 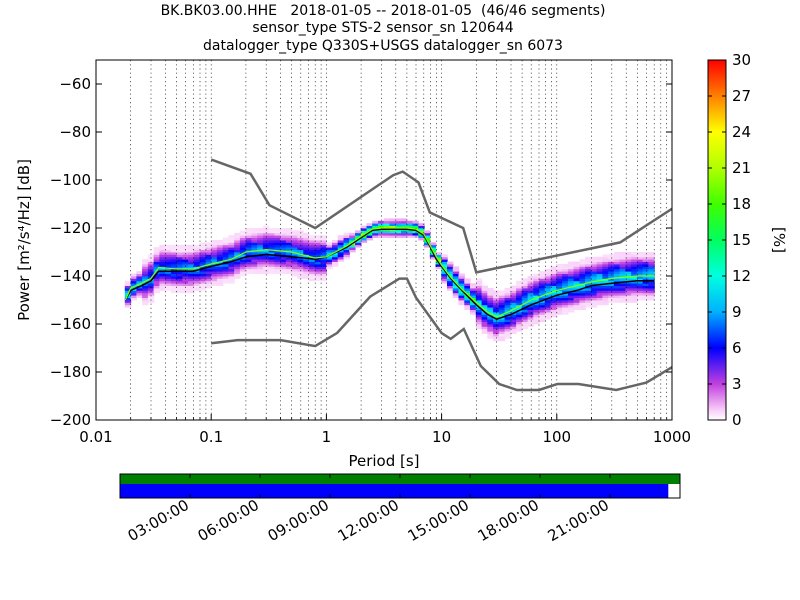 What do you see at coordinates (578, 520) in the screenshot?
I see `coverage-tick-label: 21:00:00` at bounding box center [578, 520].